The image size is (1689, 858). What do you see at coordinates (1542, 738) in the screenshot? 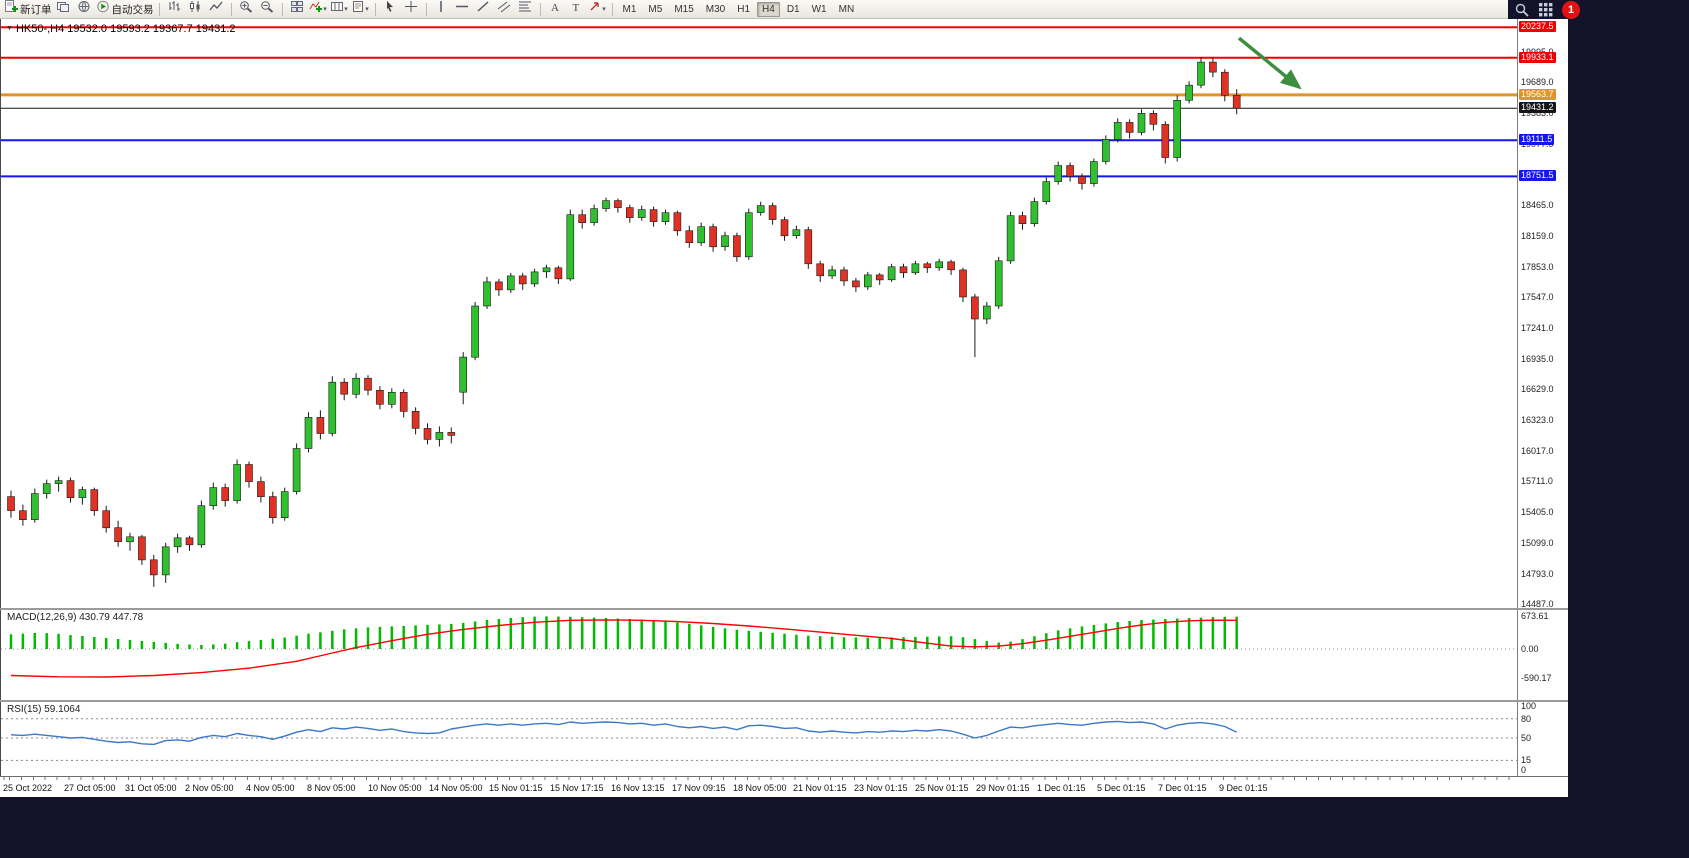
I see `rsi-axis: 100 80 50 15 0` at bounding box center [1542, 738].